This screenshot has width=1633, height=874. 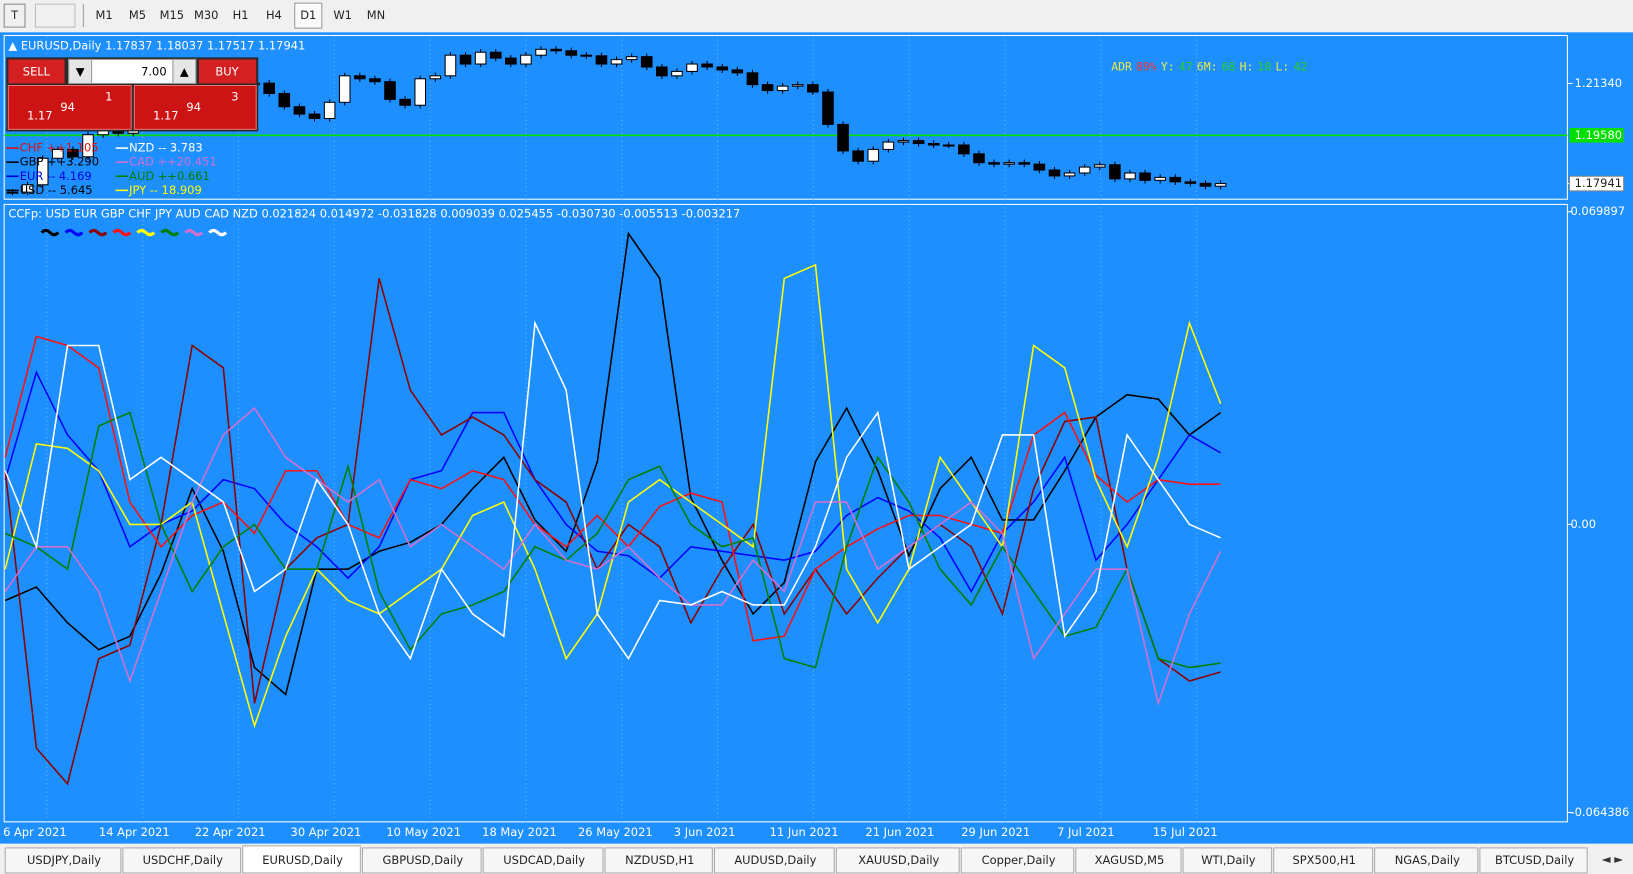 I want to click on lots-up, so click(x=184, y=71).